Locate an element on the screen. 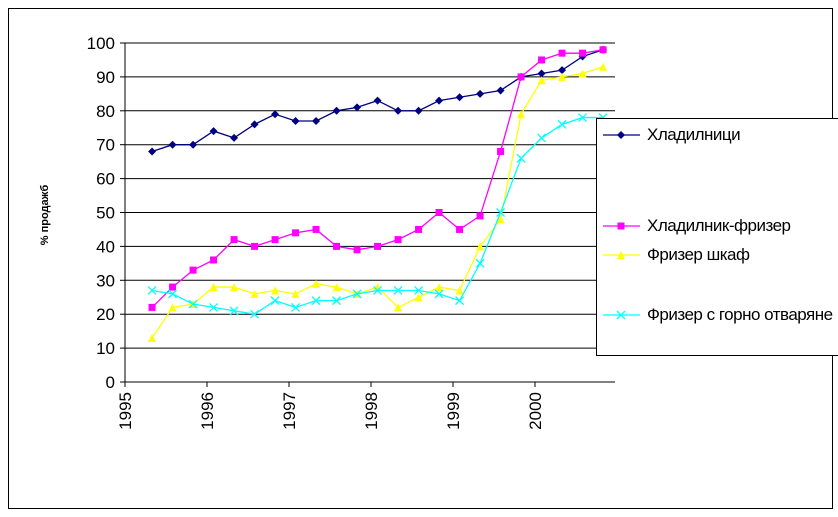 This screenshot has height=517, width=838. y-tick-label: 60 is located at coordinates (105, 179).